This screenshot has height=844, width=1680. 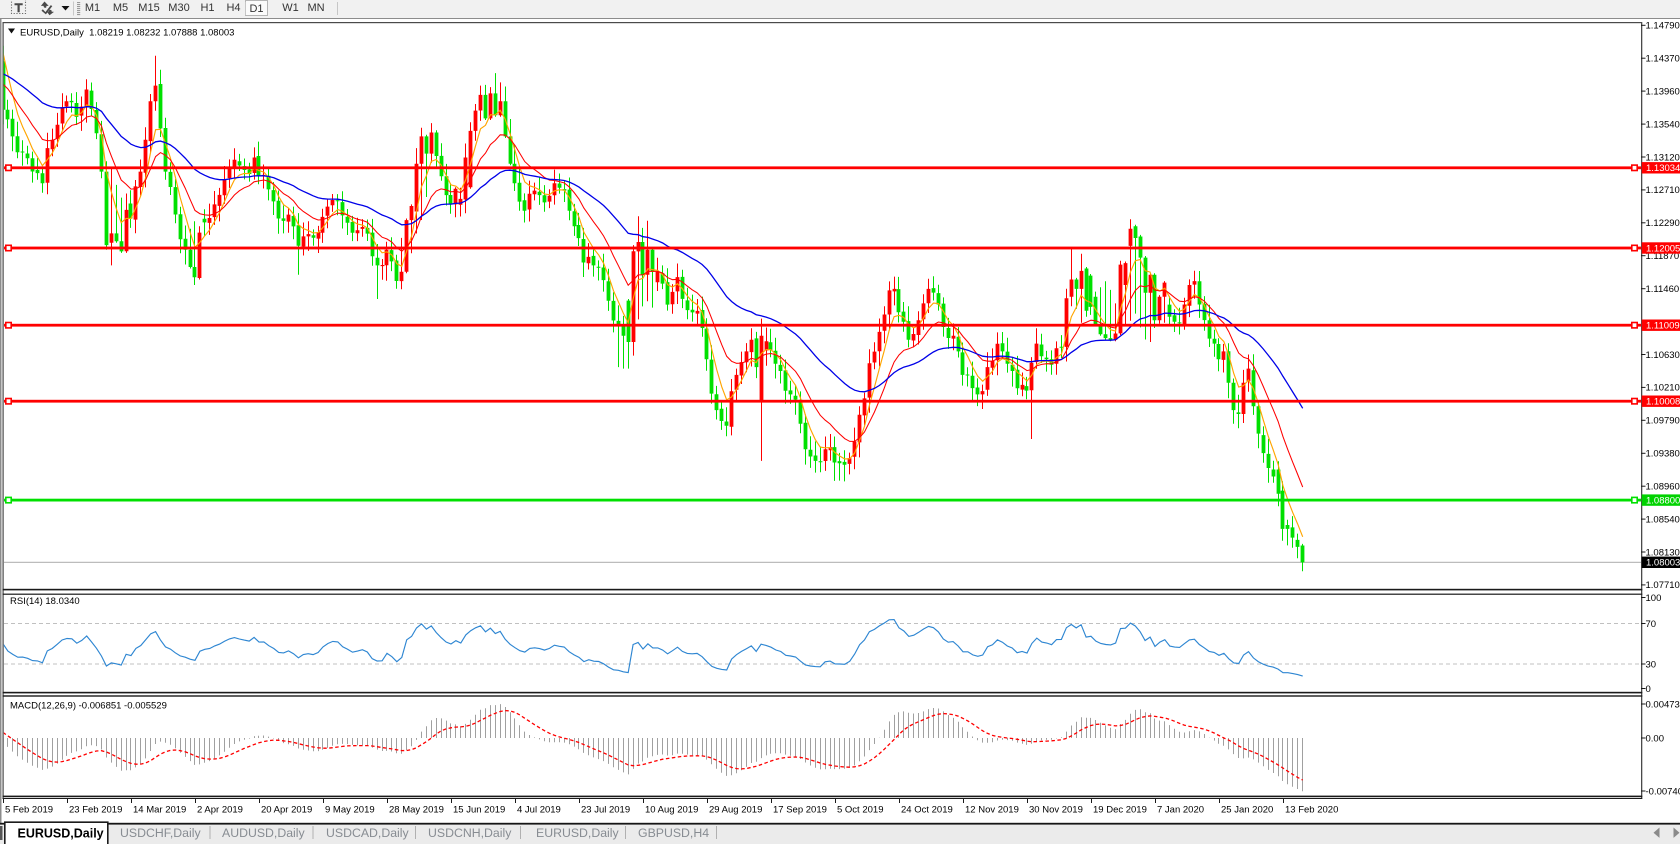 I want to click on svg-text: 1.10210, so click(x=1663, y=388).